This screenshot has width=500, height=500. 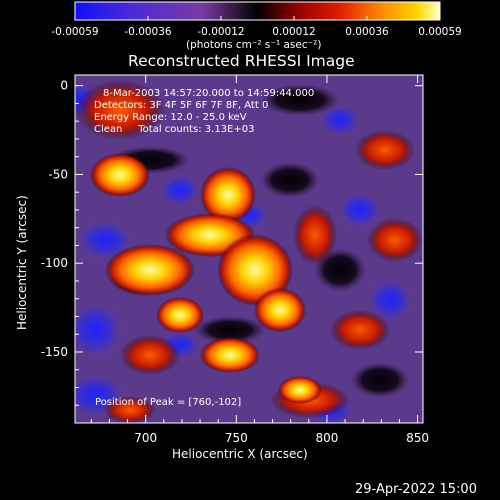 What do you see at coordinates (416, 489) in the screenshot?
I see `timestamp: 29-Apr-2022 15:00` at bounding box center [416, 489].